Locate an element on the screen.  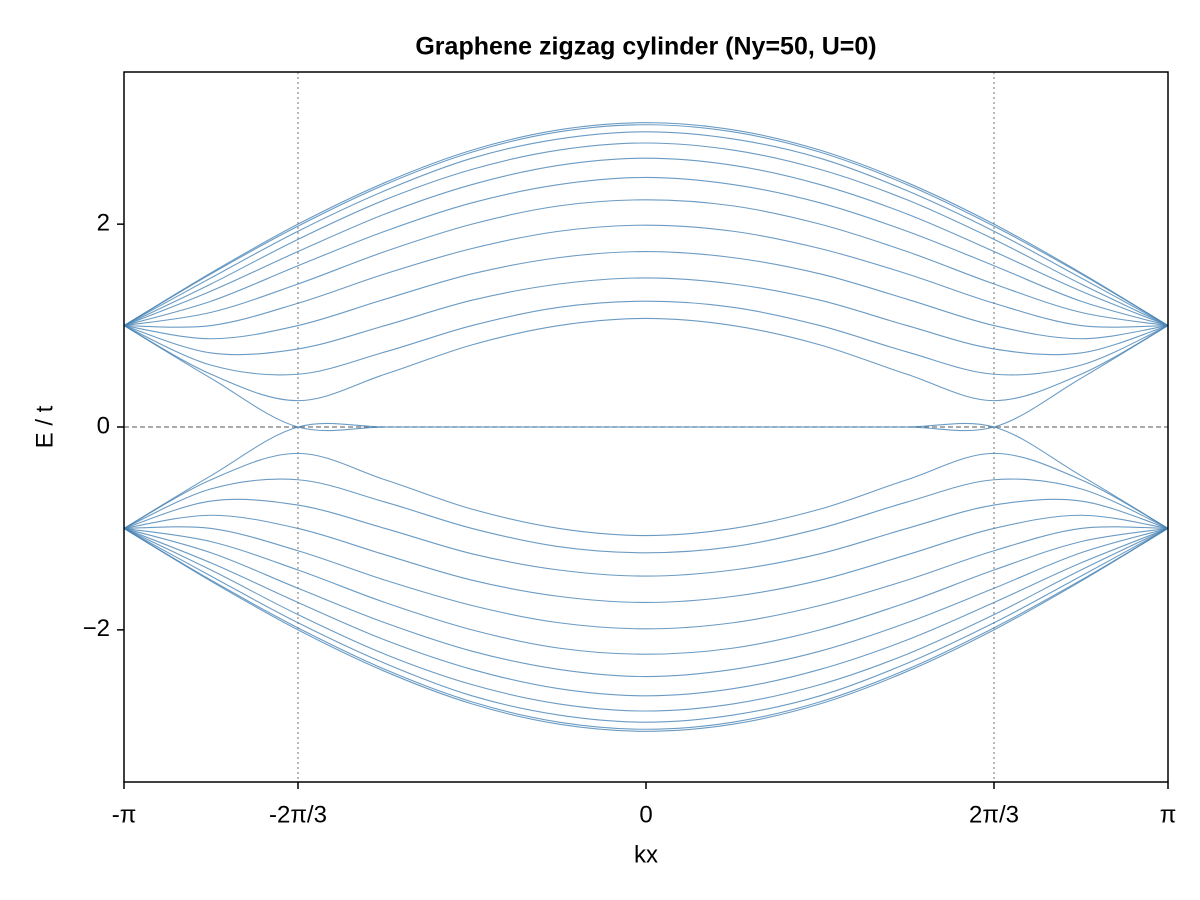
x-tick-label: 2π/3 is located at coordinates (994, 814).